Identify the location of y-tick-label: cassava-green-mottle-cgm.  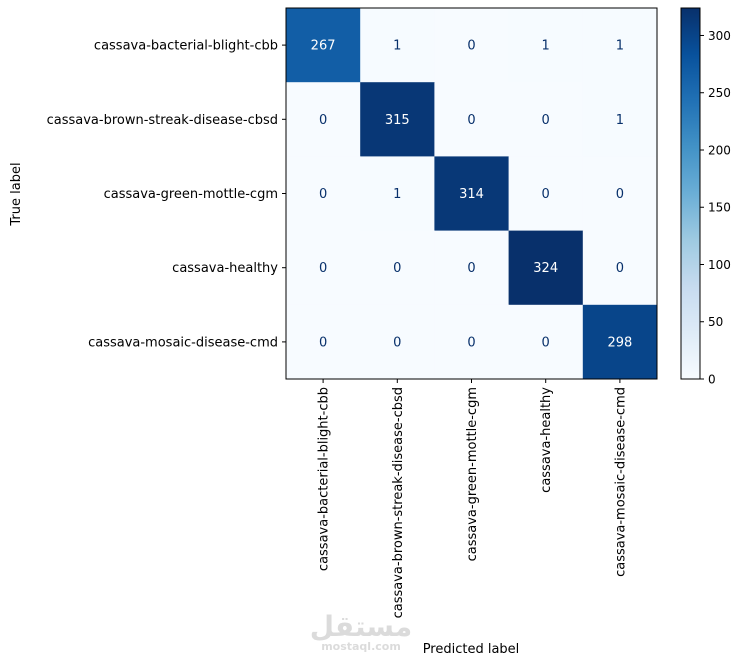
(191, 194).